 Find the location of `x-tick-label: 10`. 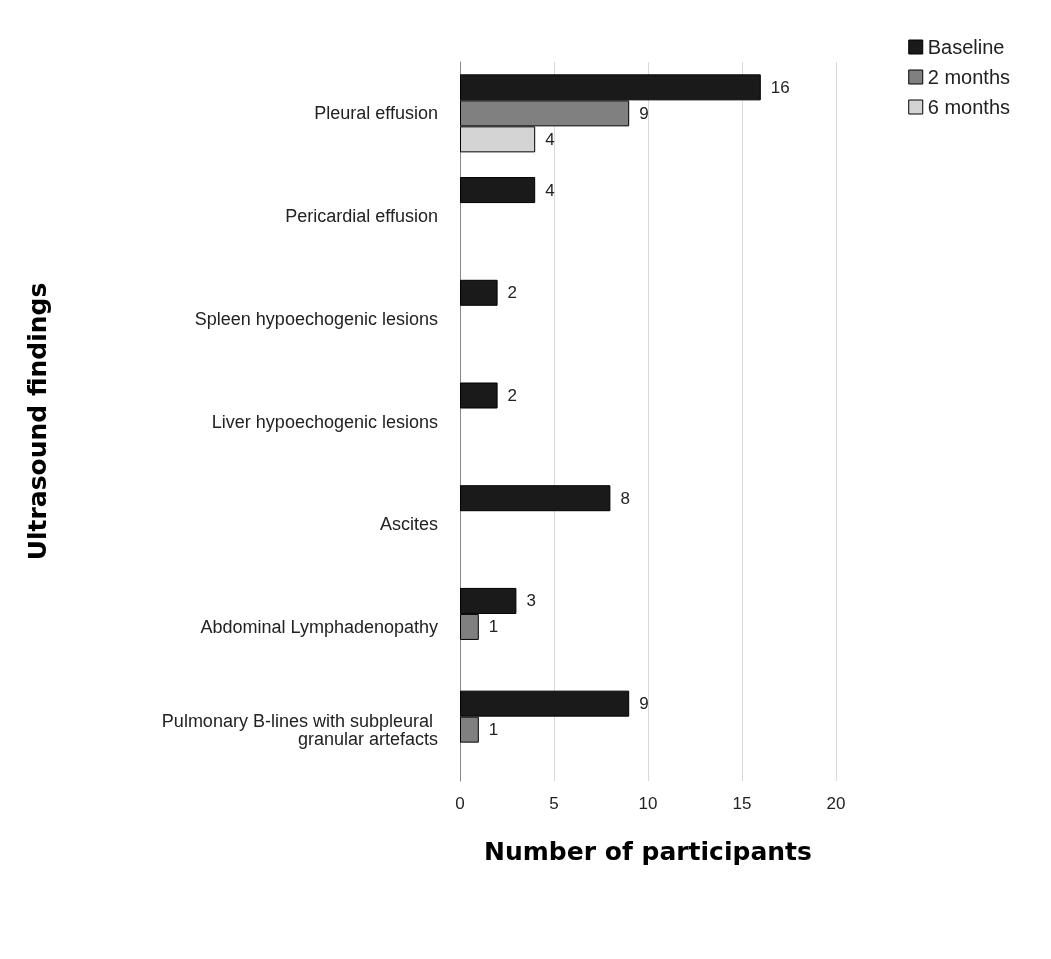

x-tick-label: 10 is located at coordinates (648, 803).